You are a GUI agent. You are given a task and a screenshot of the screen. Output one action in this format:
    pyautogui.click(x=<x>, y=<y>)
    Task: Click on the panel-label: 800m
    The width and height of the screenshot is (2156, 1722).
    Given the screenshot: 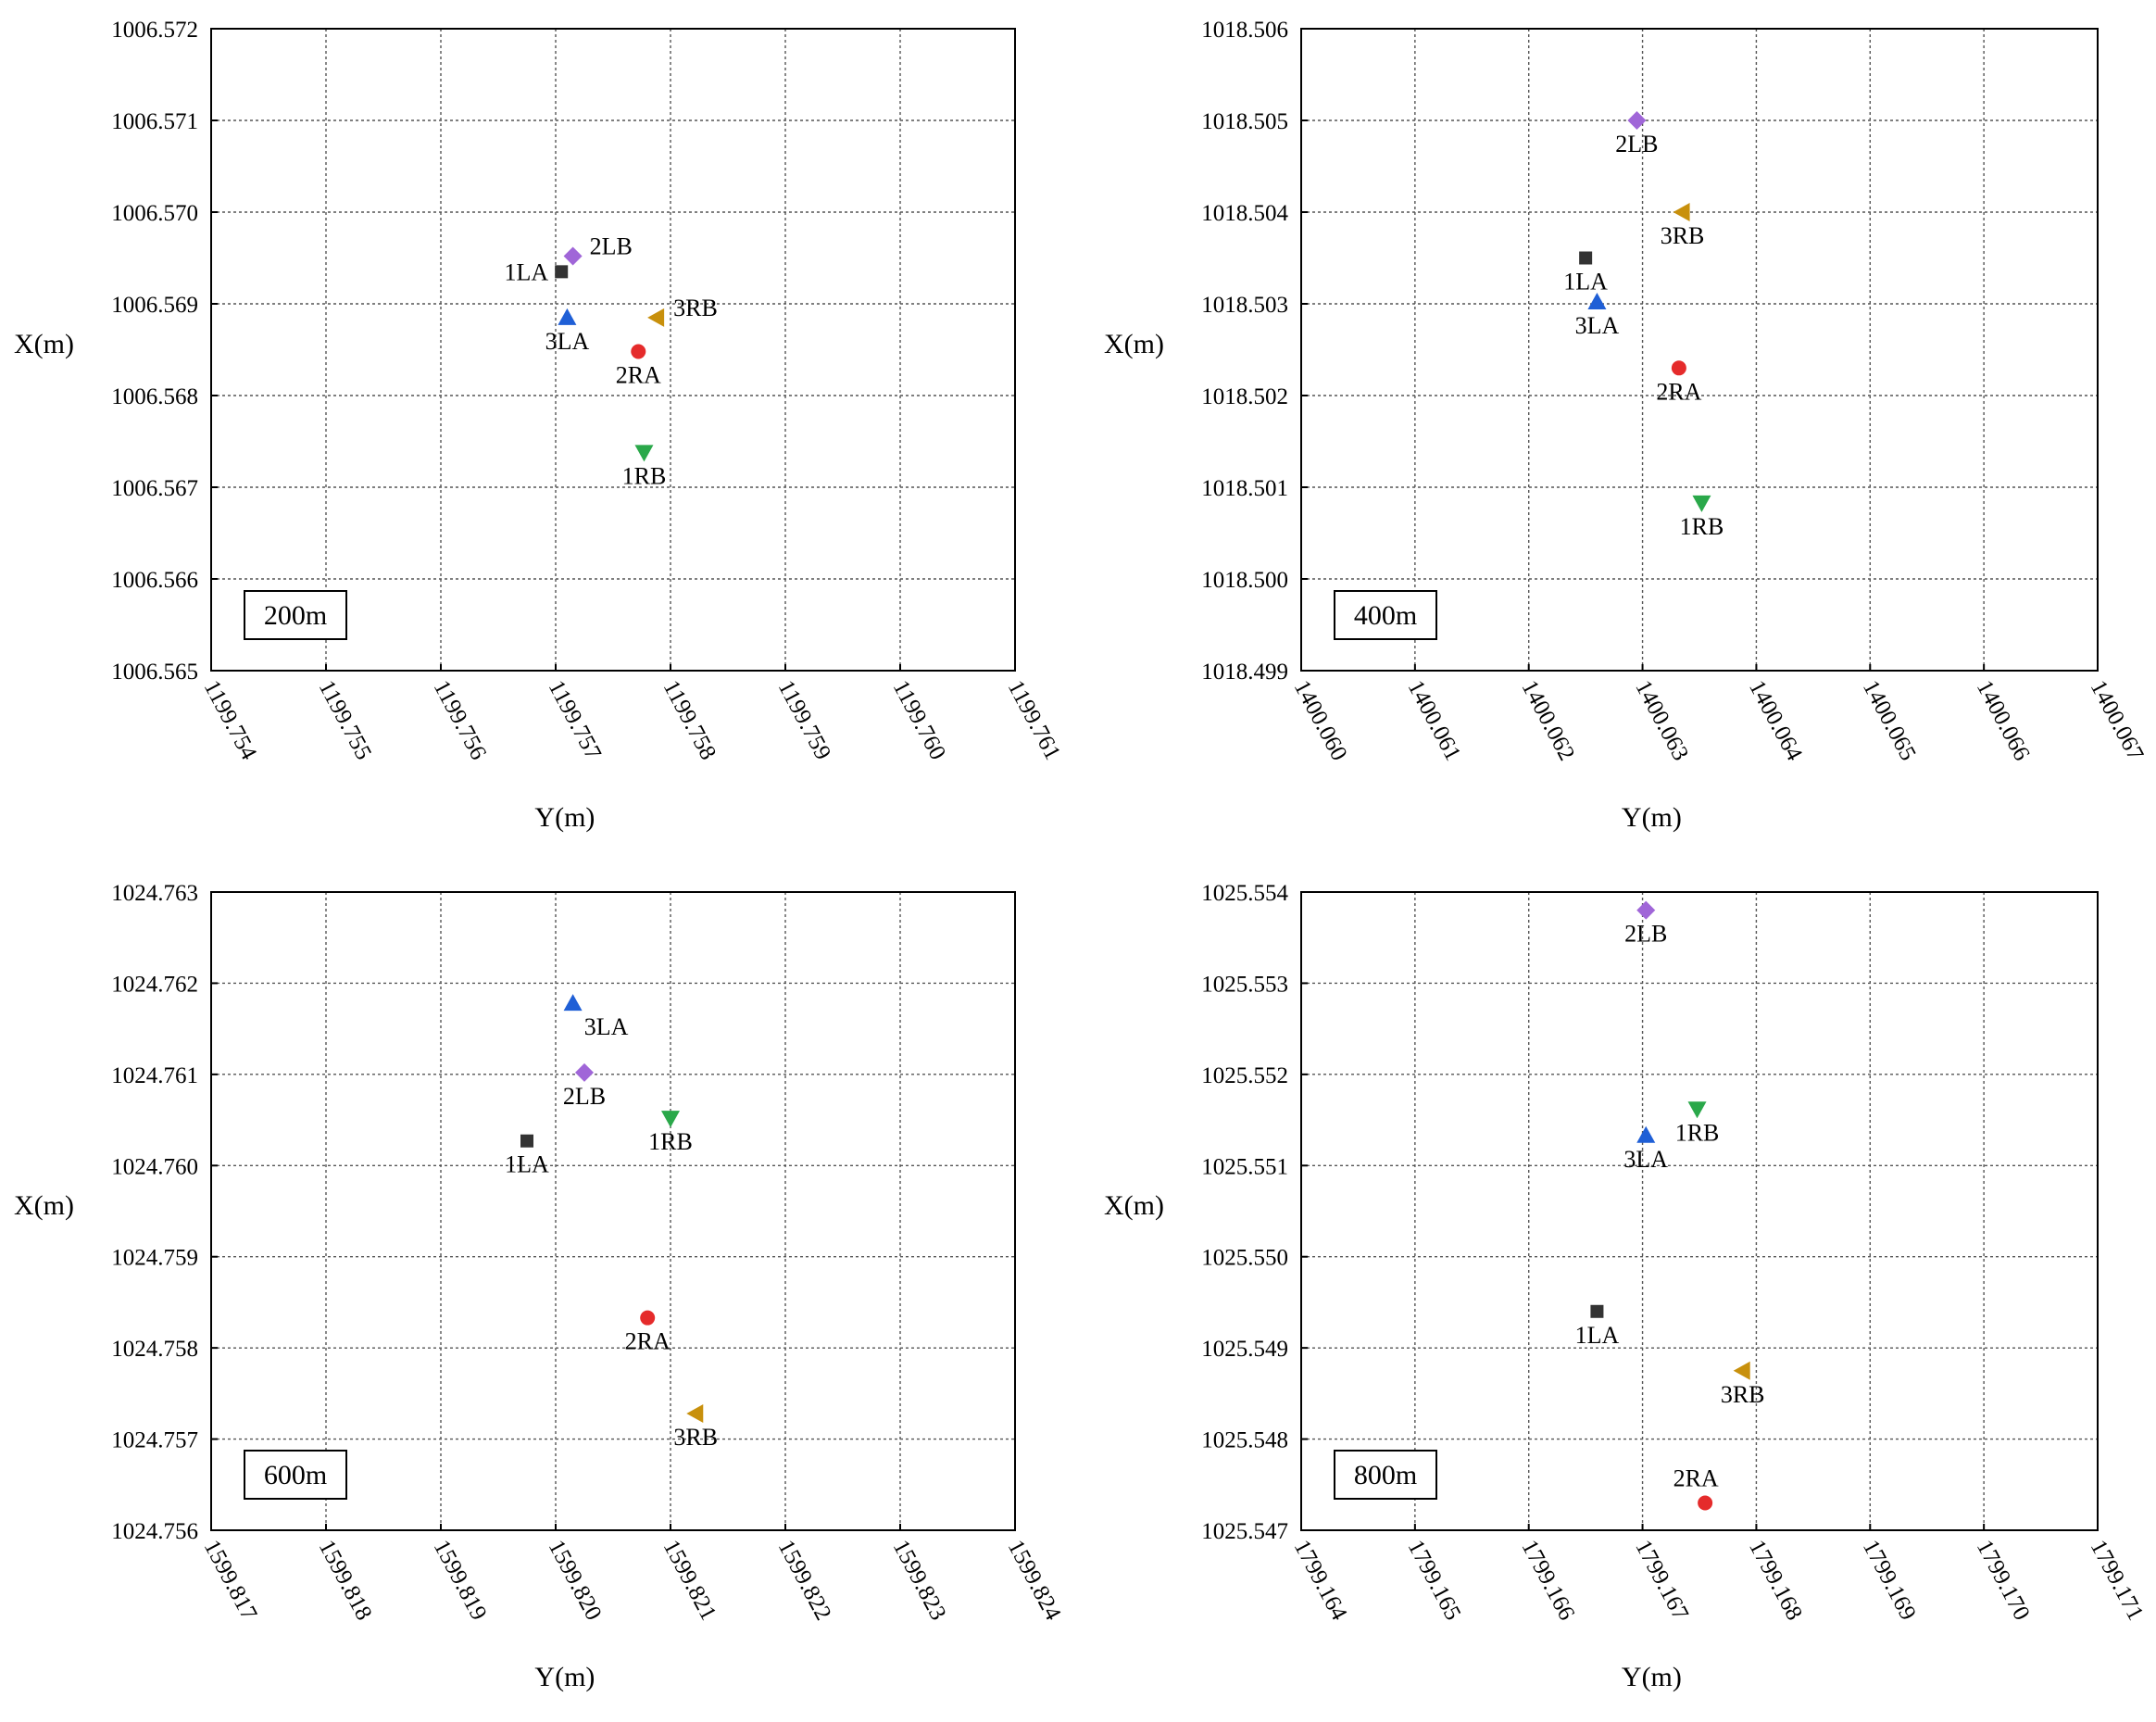 What is the action you would take?
    pyautogui.click(x=1385, y=1475)
    